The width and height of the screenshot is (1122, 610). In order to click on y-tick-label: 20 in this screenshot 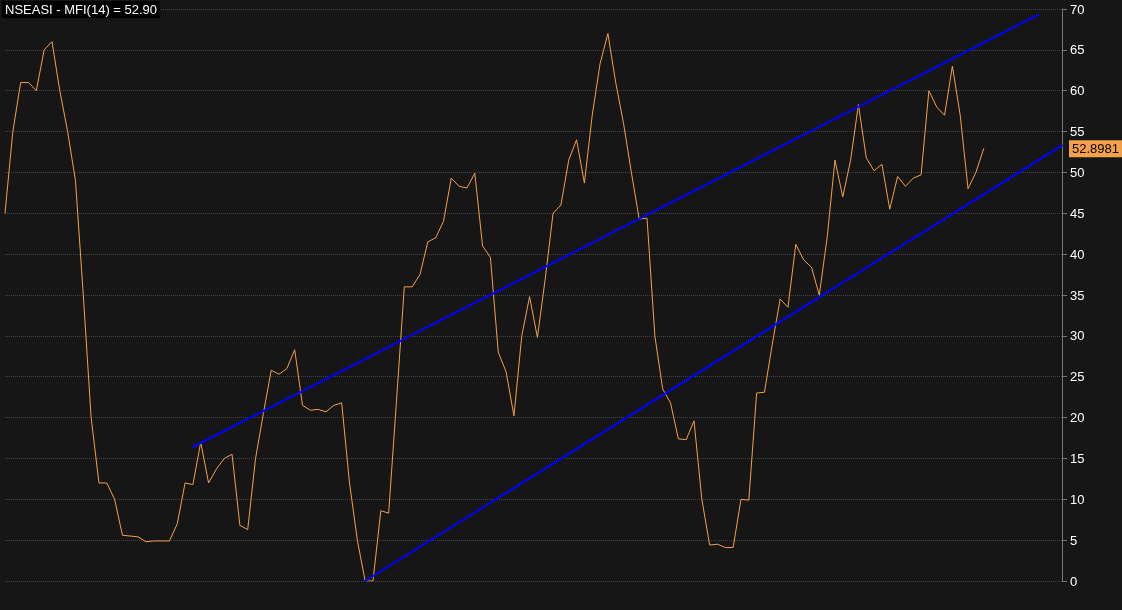, I will do `click(1077, 418)`.